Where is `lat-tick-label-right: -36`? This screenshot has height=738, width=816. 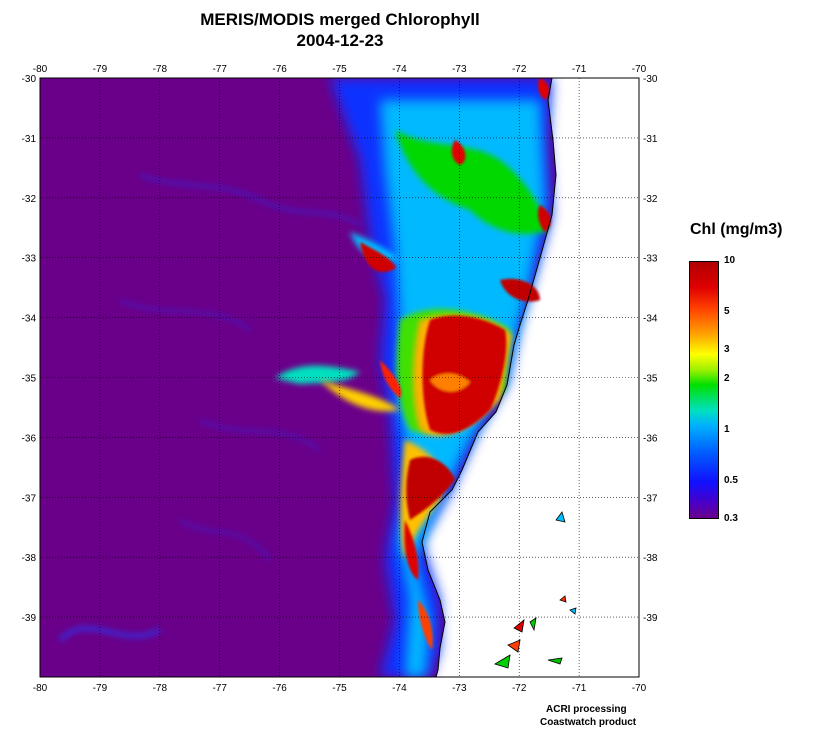 lat-tick-label-right: -36 is located at coordinates (650, 438).